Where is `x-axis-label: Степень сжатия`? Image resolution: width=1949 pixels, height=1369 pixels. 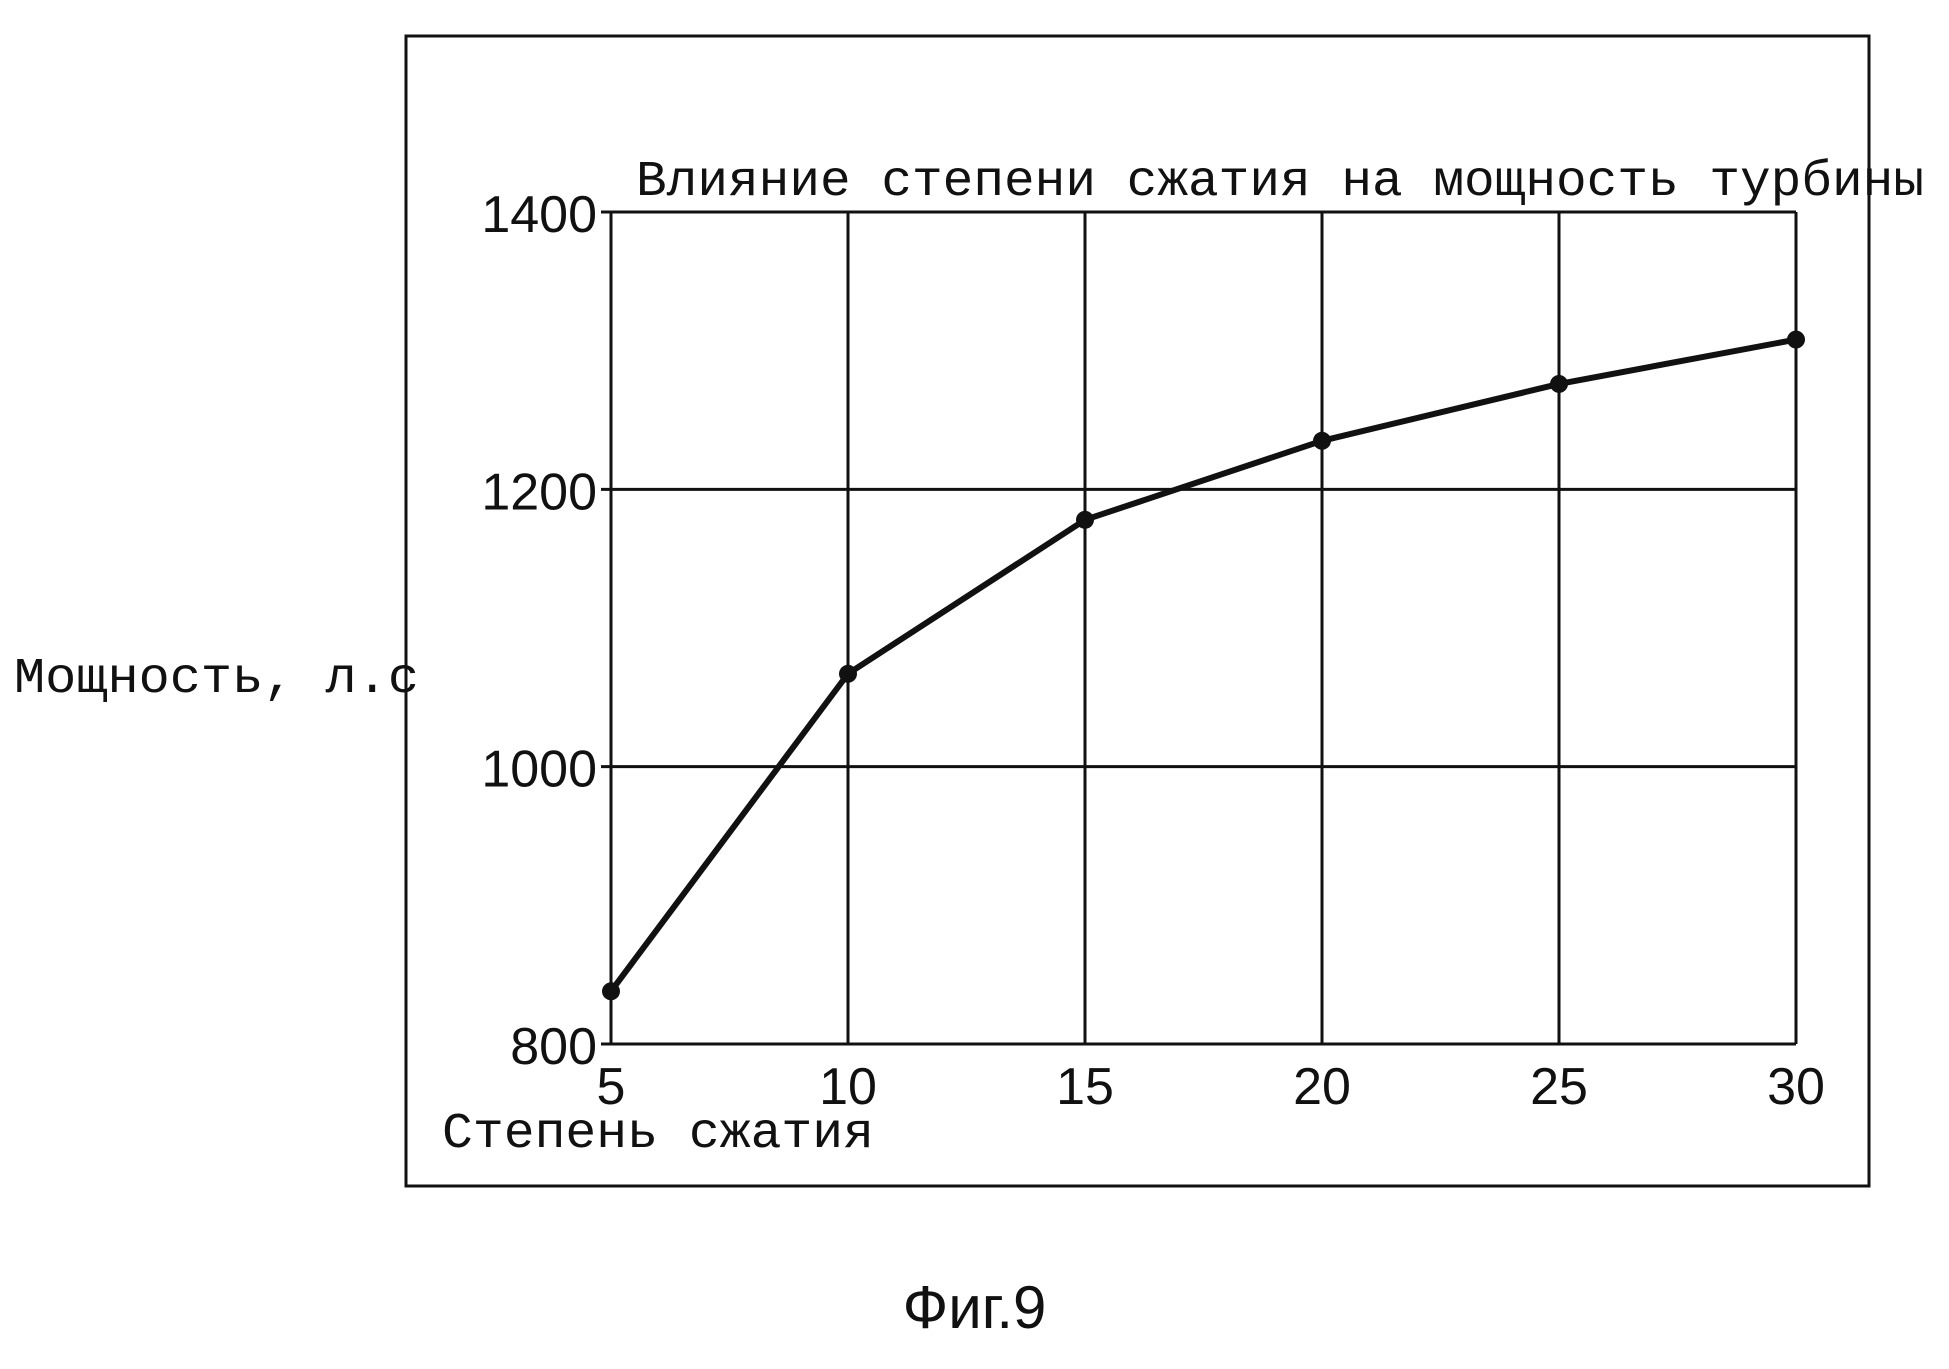
x-axis-label: Степень сжатия is located at coordinates (658, 1134).